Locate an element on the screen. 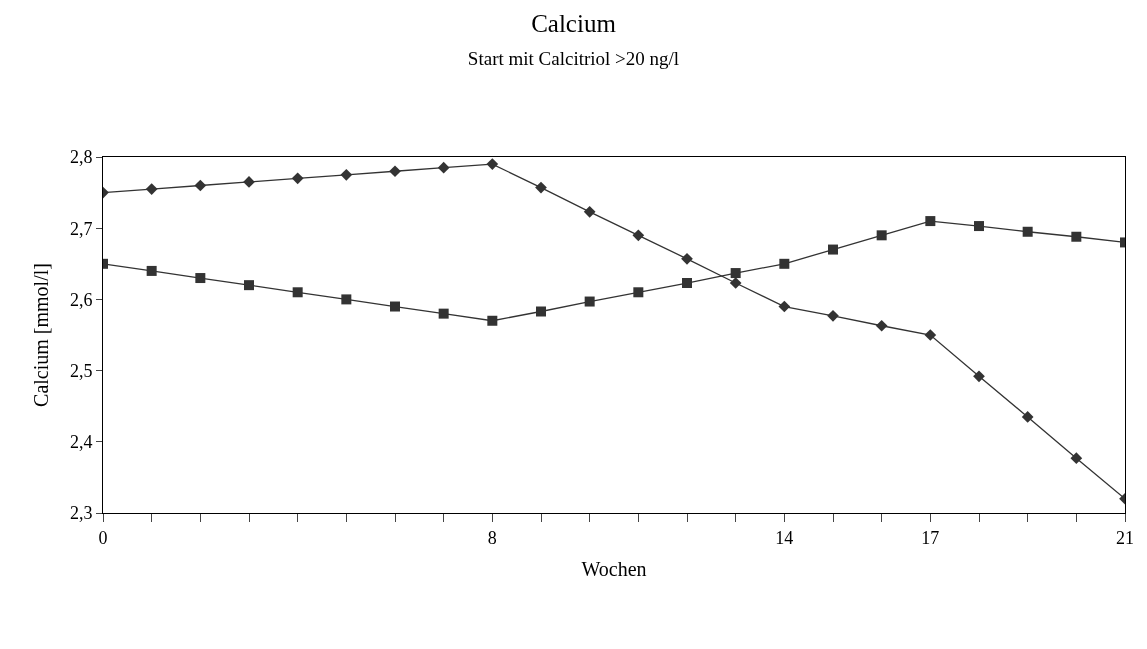 The width and height of the screenshot is (1147, 649). chart-subtitle: Start mit Calcitriol >20 ng/l is located at coordinates (573, 58).